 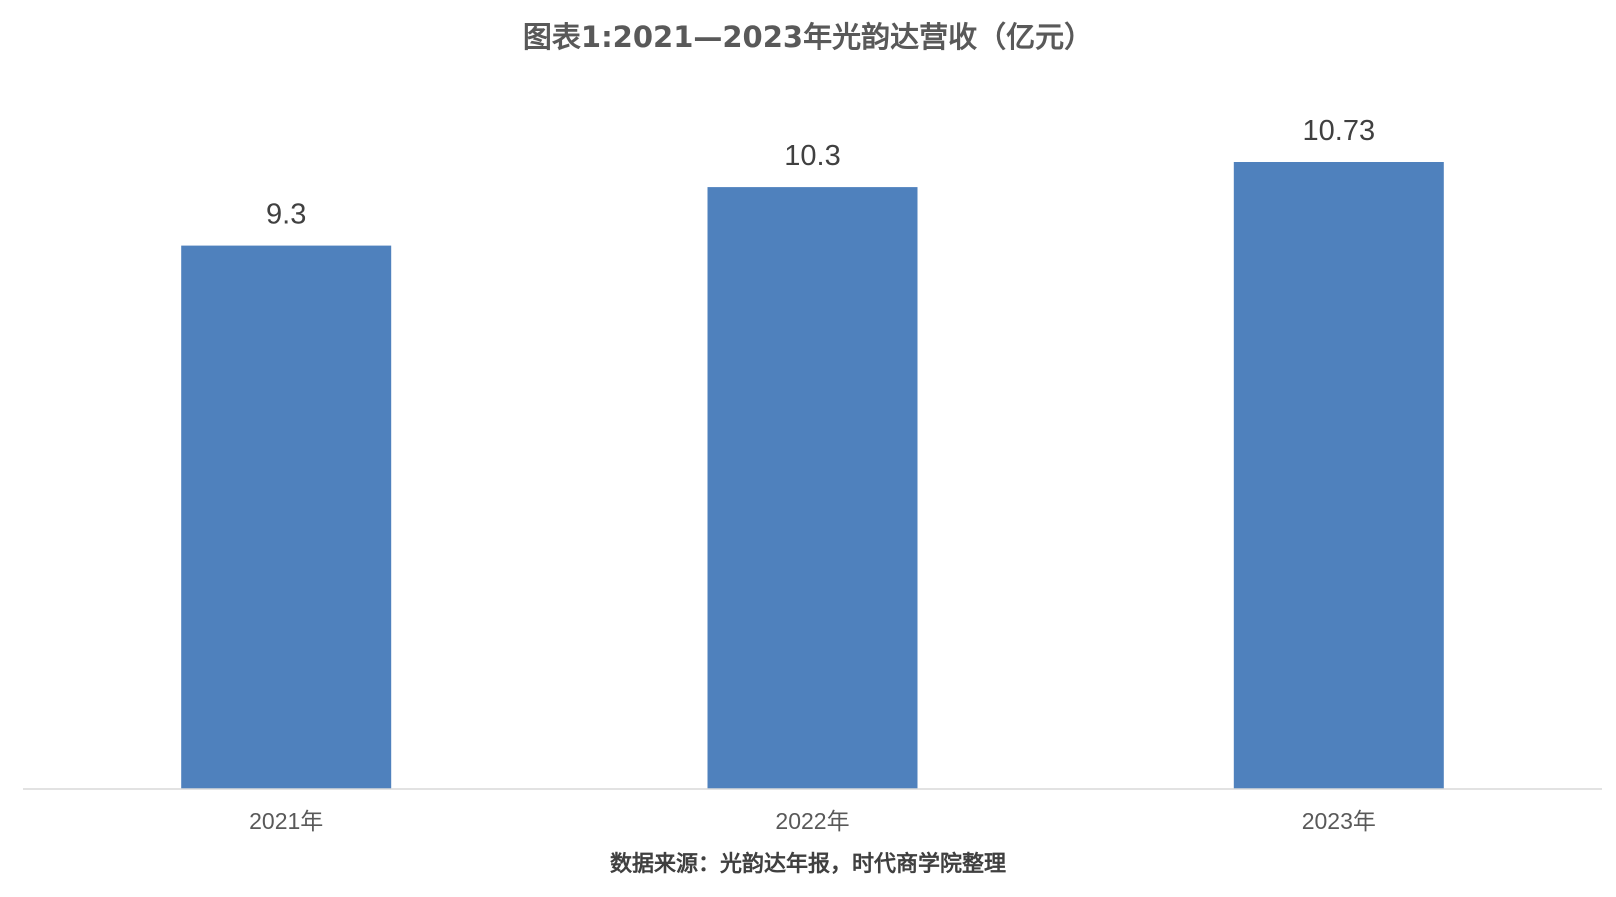 What do you see at coordinates (1339, 821) in the screenshot?
I see `x-tick-label: 2023年` at bounding box center [1339, 821].